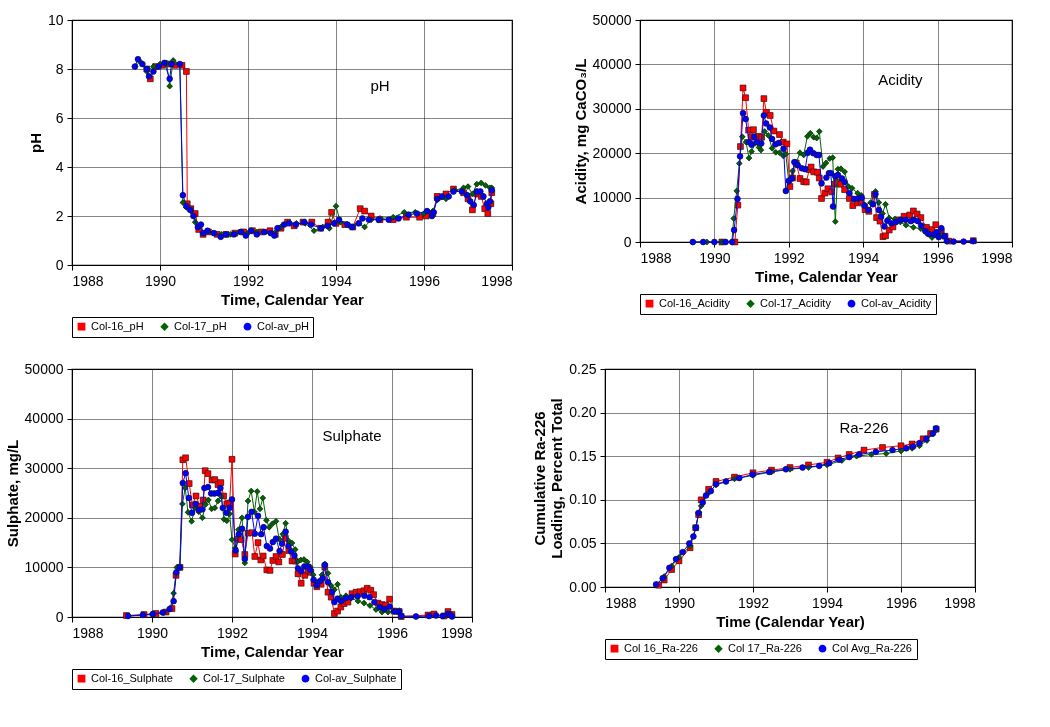 This screenshot has height=727, width=1050. What do you see at coordinates (35, 143) in the screenshot?
I see `y-axis-title: pH` at bounding box center [35, 143].